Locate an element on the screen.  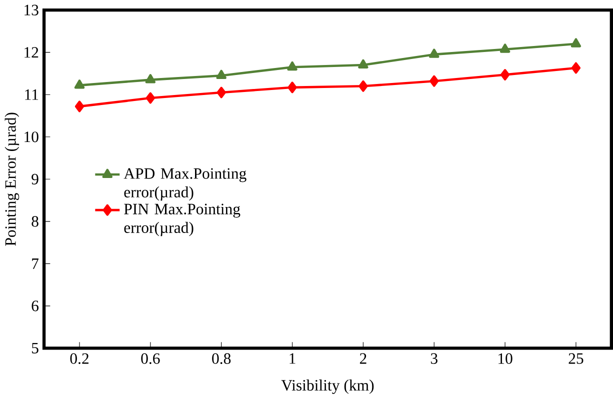
x-tick-label: 0.8 is located at coordinates (221, 358).